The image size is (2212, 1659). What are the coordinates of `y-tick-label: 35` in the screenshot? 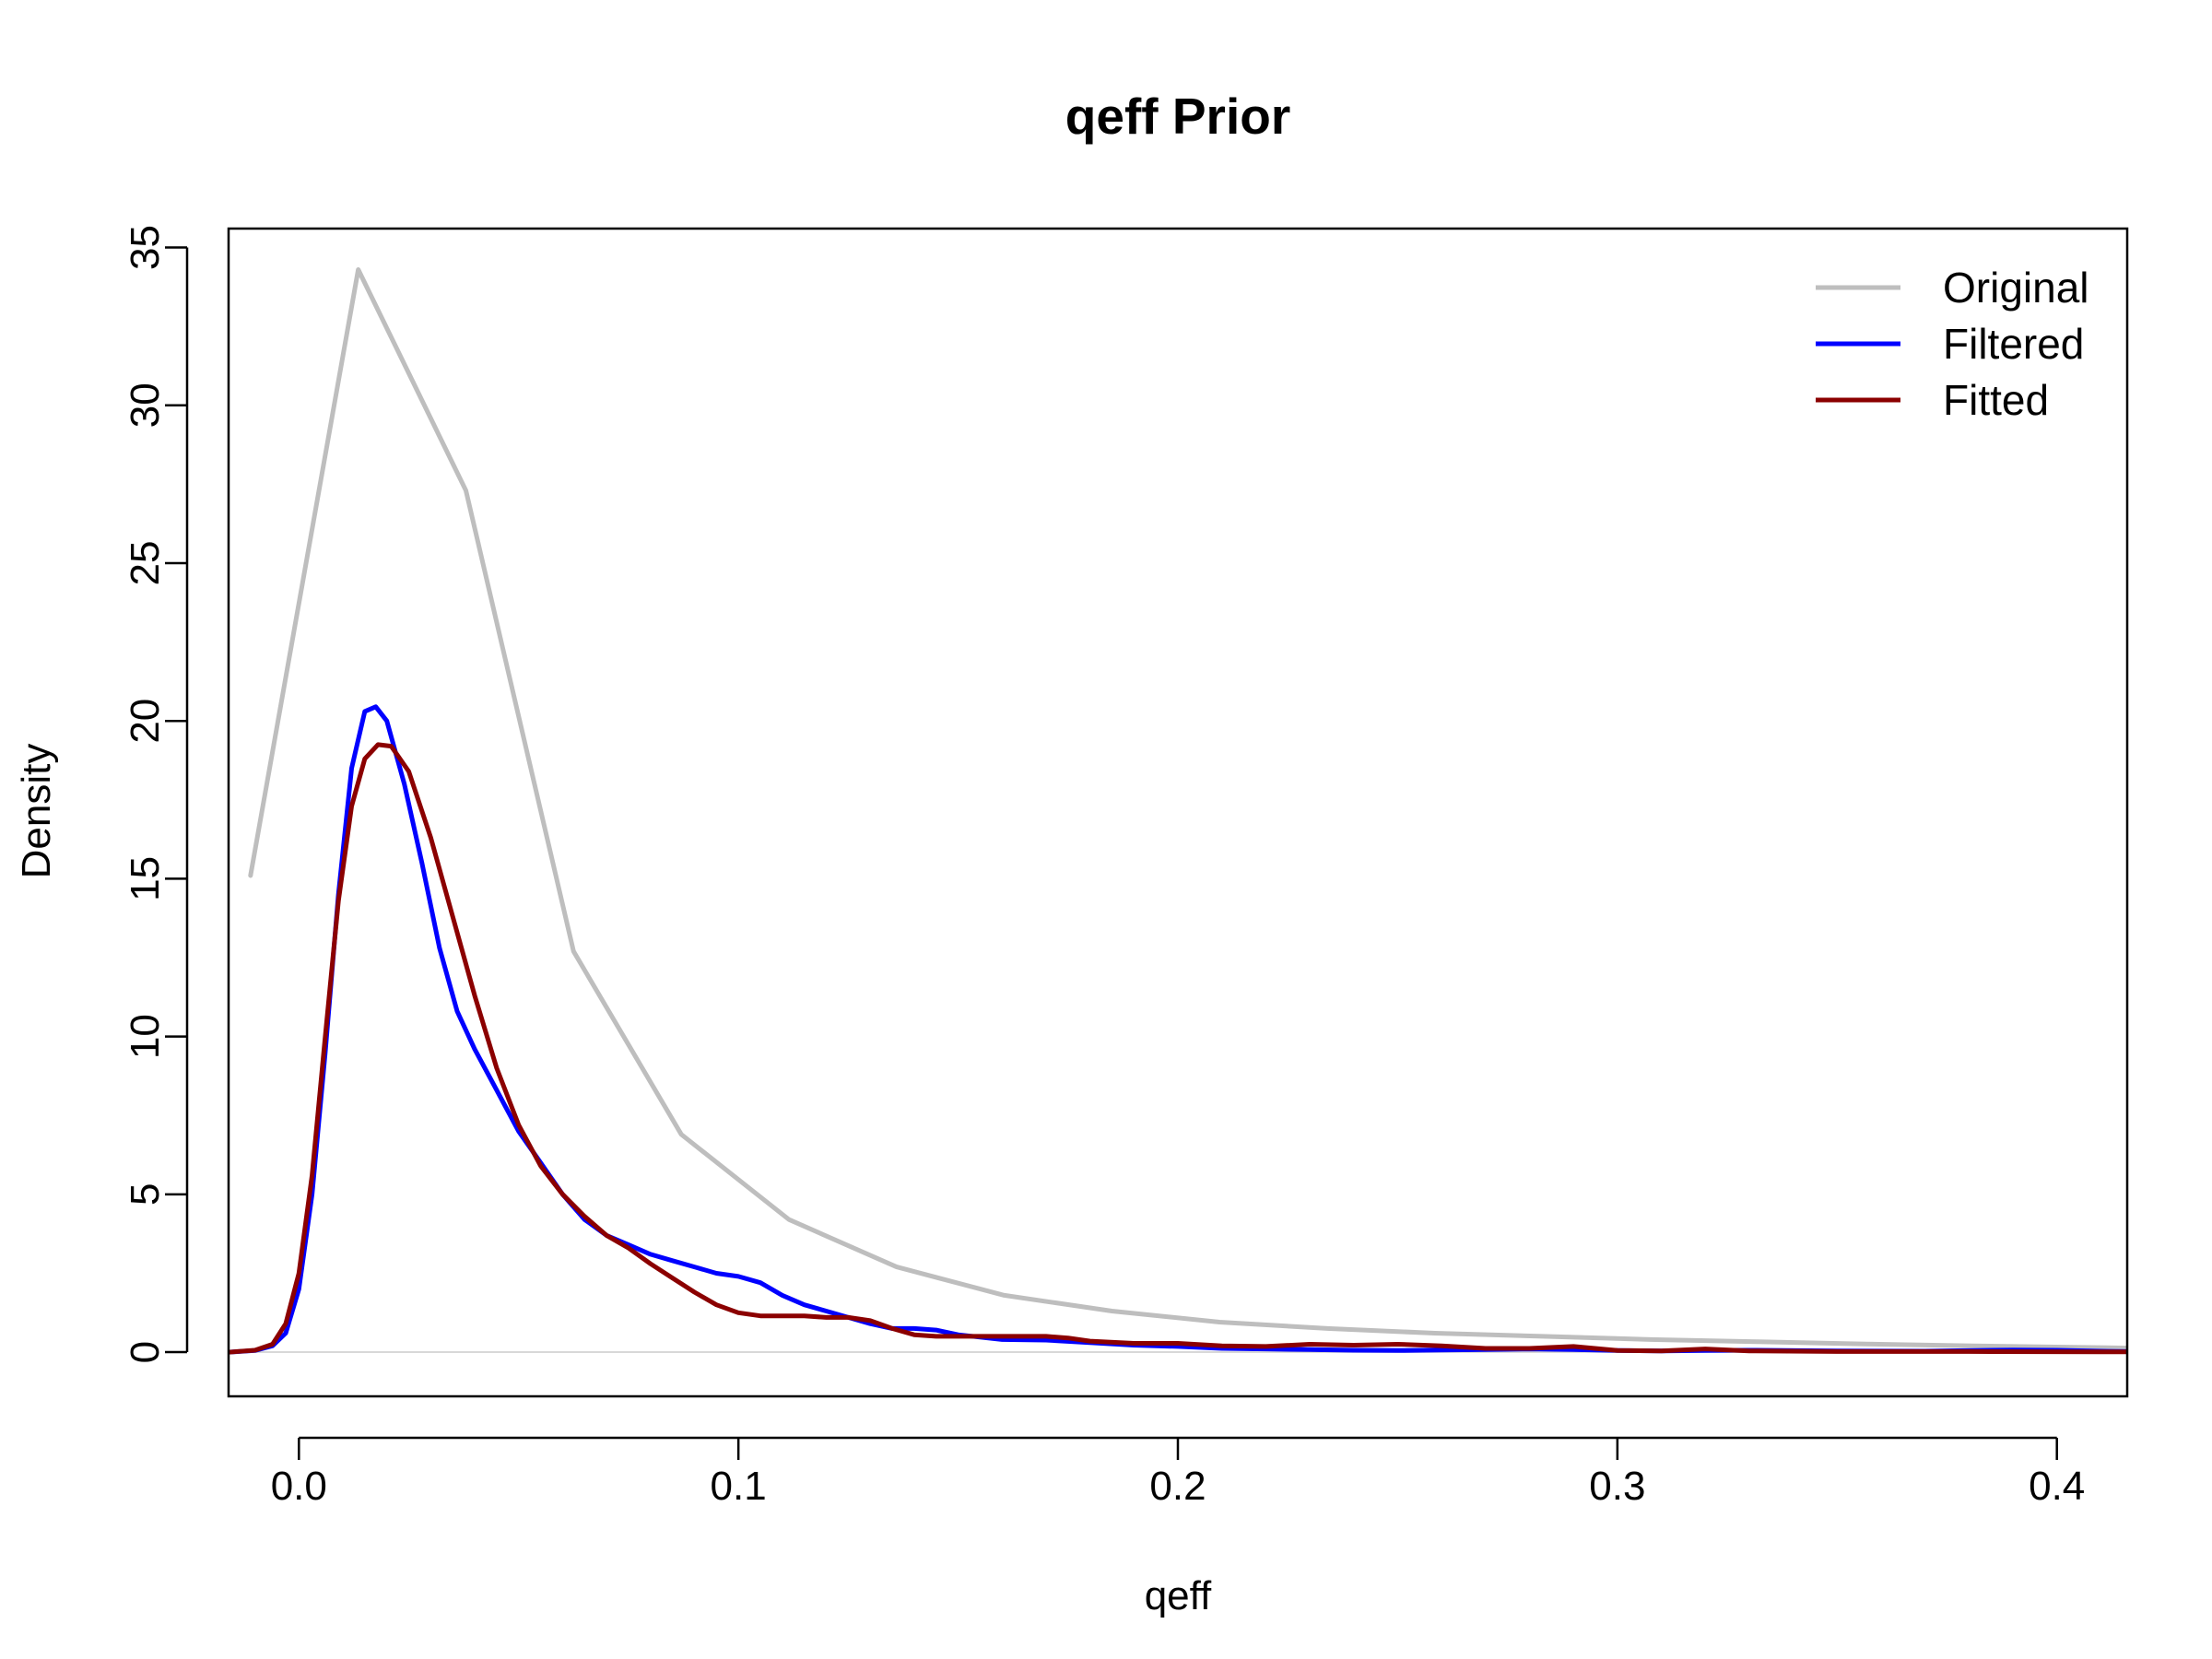 It's located at (145, 247).